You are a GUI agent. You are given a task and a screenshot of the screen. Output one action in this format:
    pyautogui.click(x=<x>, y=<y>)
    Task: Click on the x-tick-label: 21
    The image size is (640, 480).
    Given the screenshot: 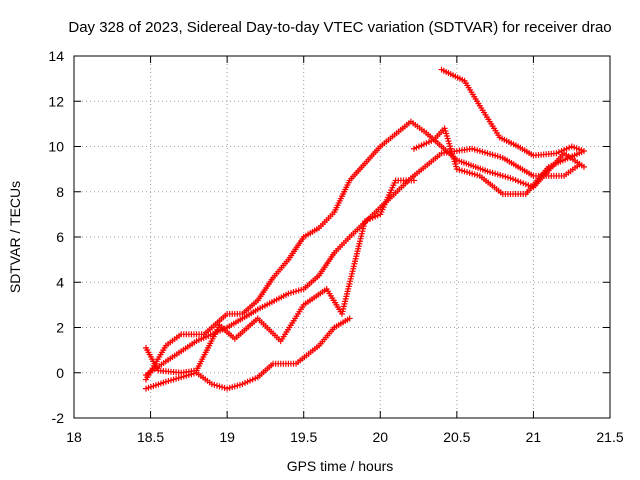 What is the action you would take?
    pyautogui.click(x=534, y=437)
    